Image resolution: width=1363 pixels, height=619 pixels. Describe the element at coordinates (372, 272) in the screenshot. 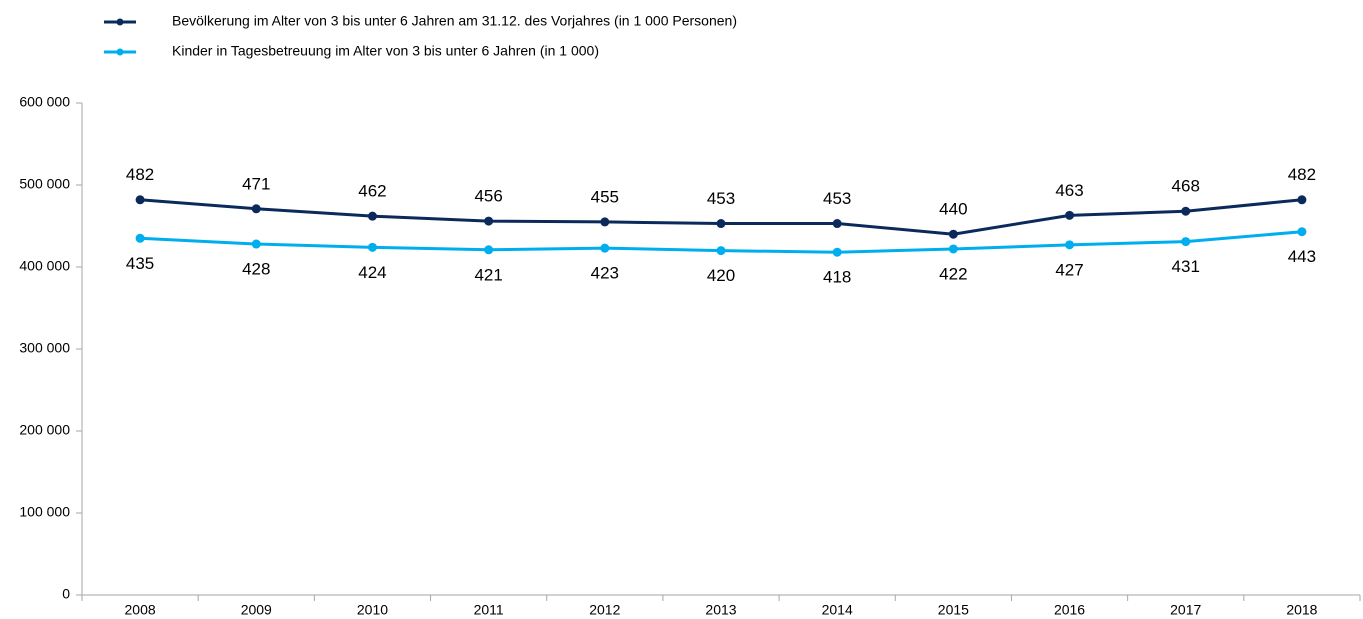

I see `data-label: 424` at that location.